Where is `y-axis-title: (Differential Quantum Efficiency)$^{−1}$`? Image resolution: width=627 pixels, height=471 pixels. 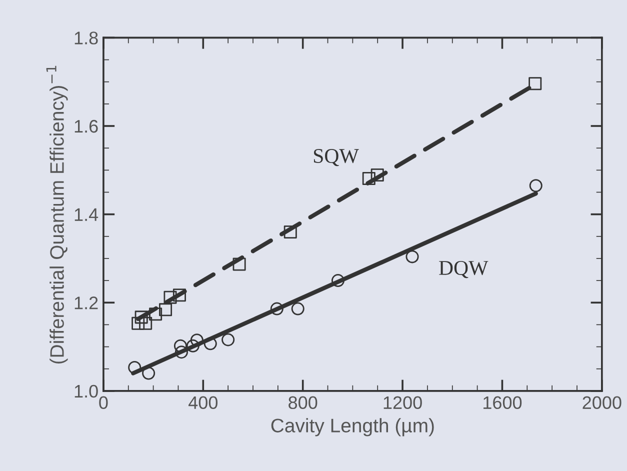 y-axis-title: (Differential Quantum Efficiency)$^{−1}$ is located at coordinates (57, 215).